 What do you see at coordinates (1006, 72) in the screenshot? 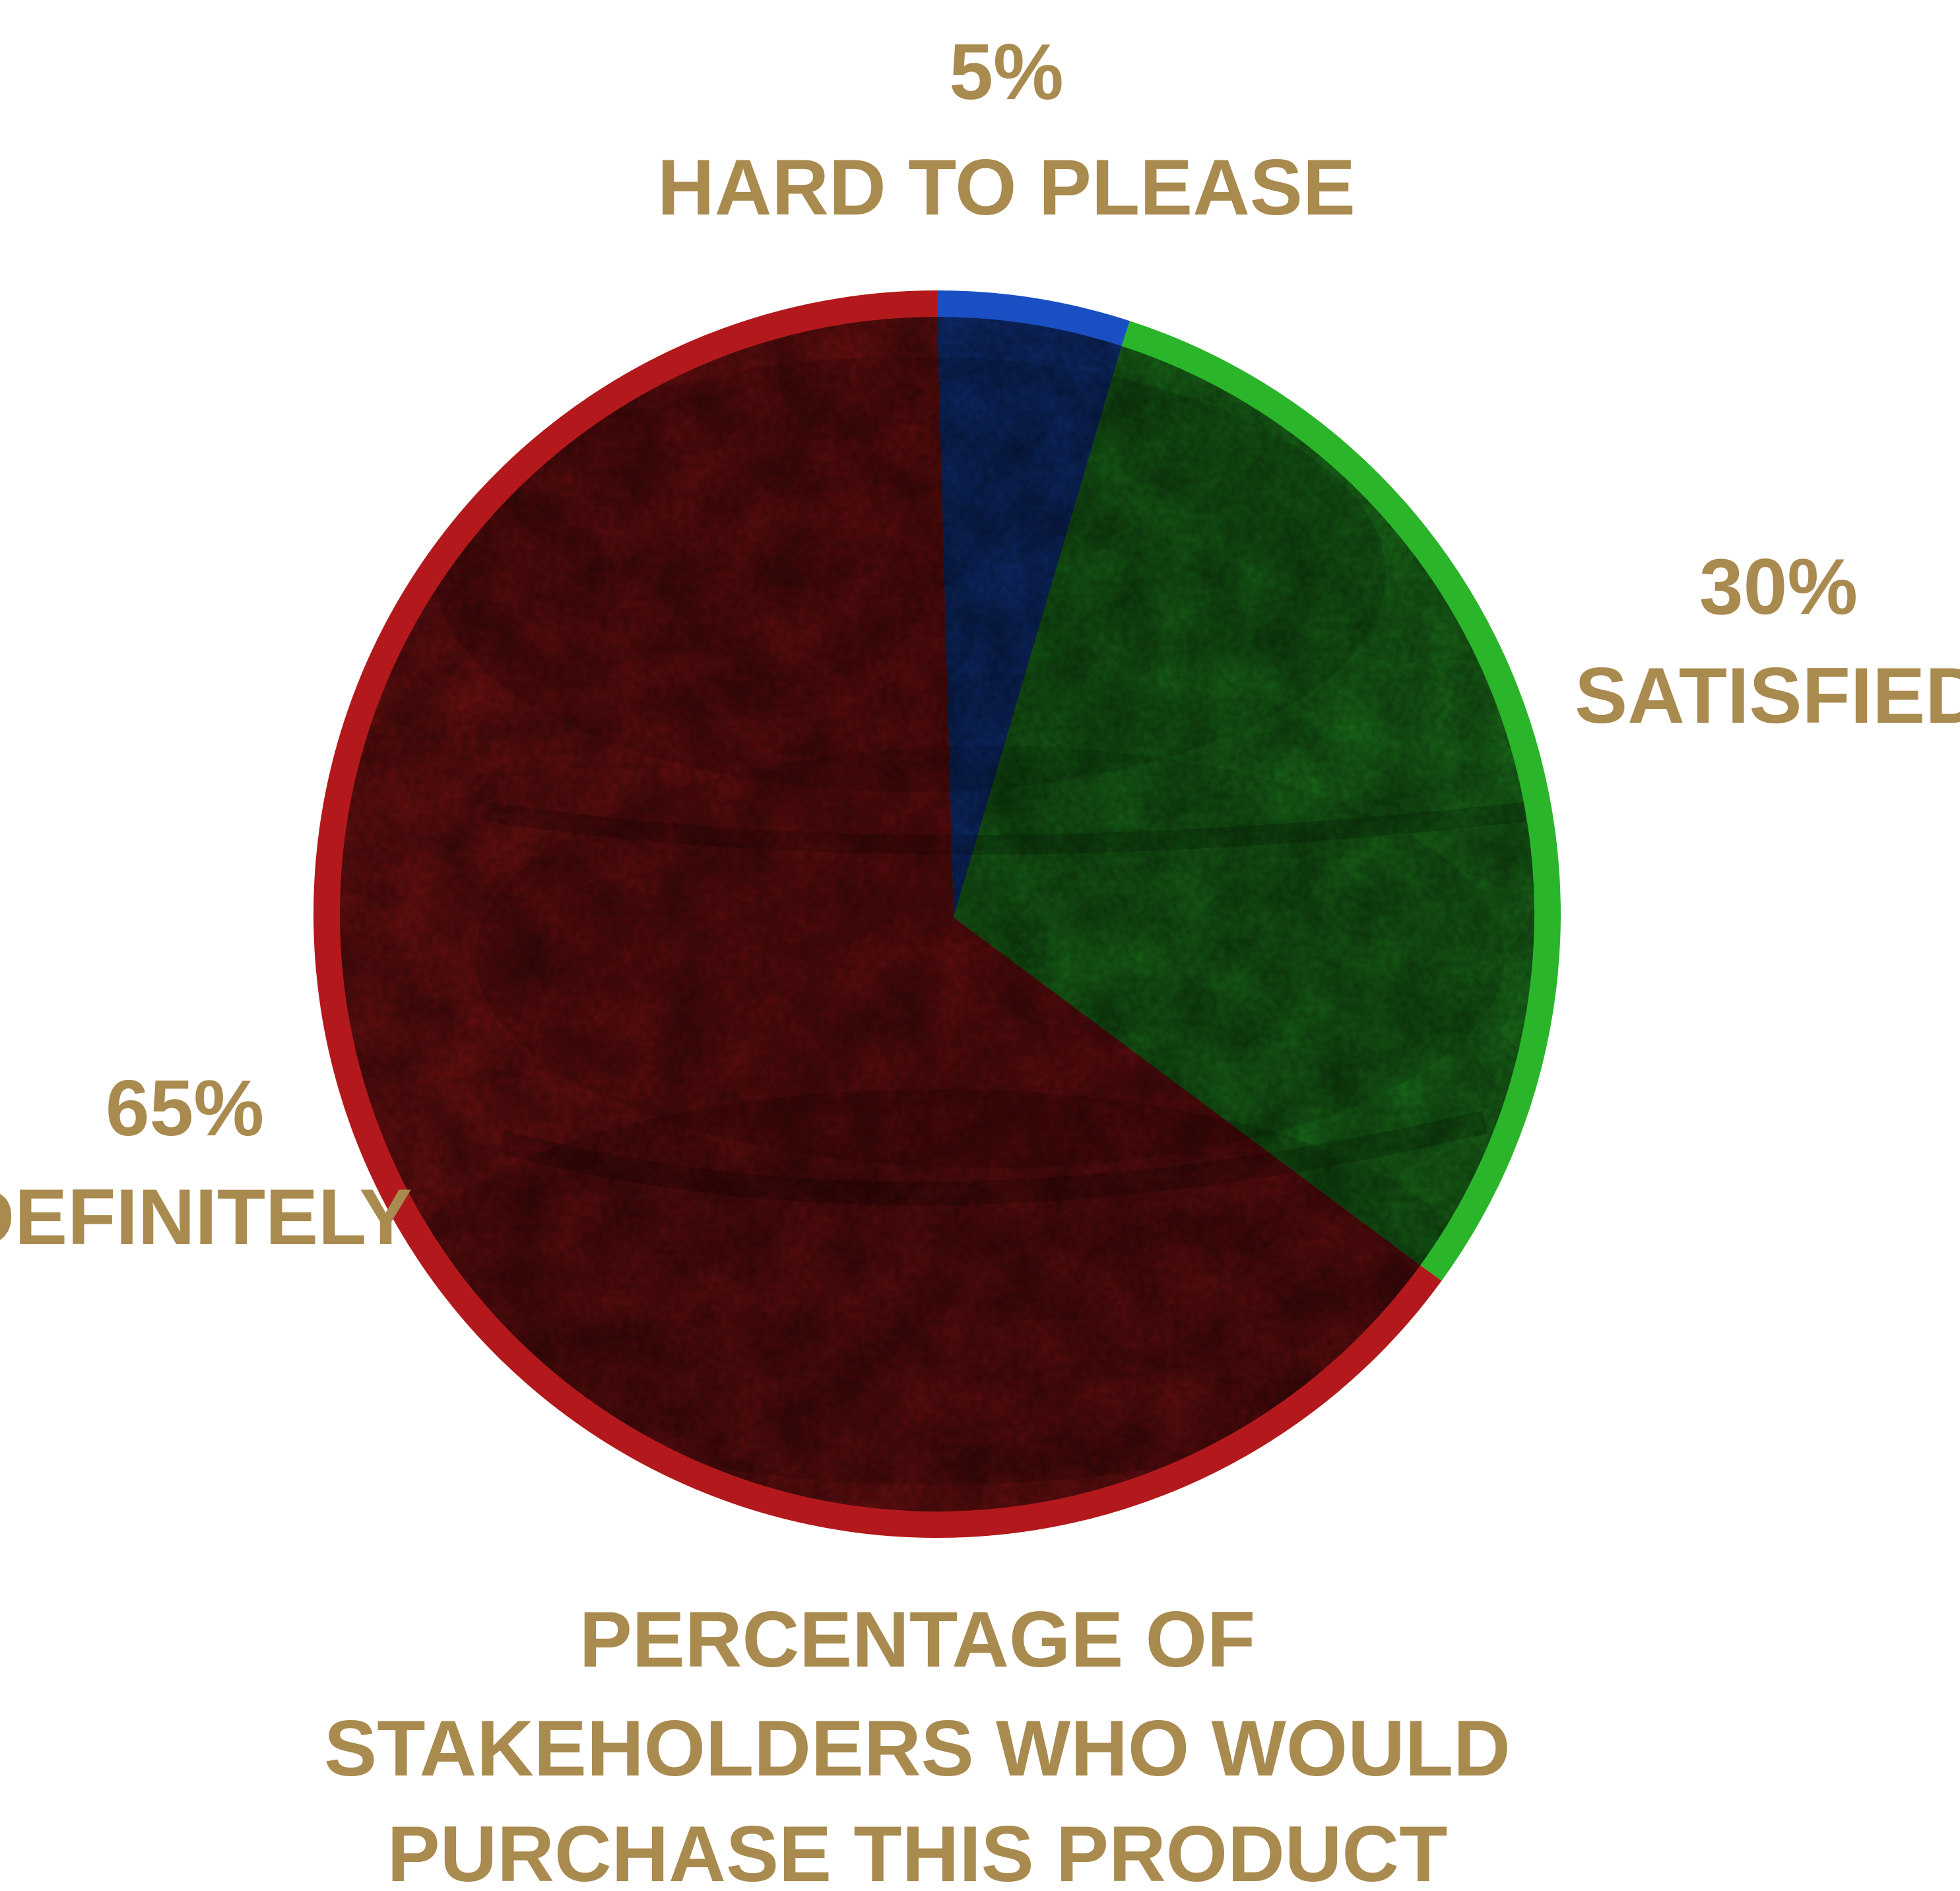
I see `slice-label-hard-to-please-percent: 5%` at bounding box center [1006, 72].